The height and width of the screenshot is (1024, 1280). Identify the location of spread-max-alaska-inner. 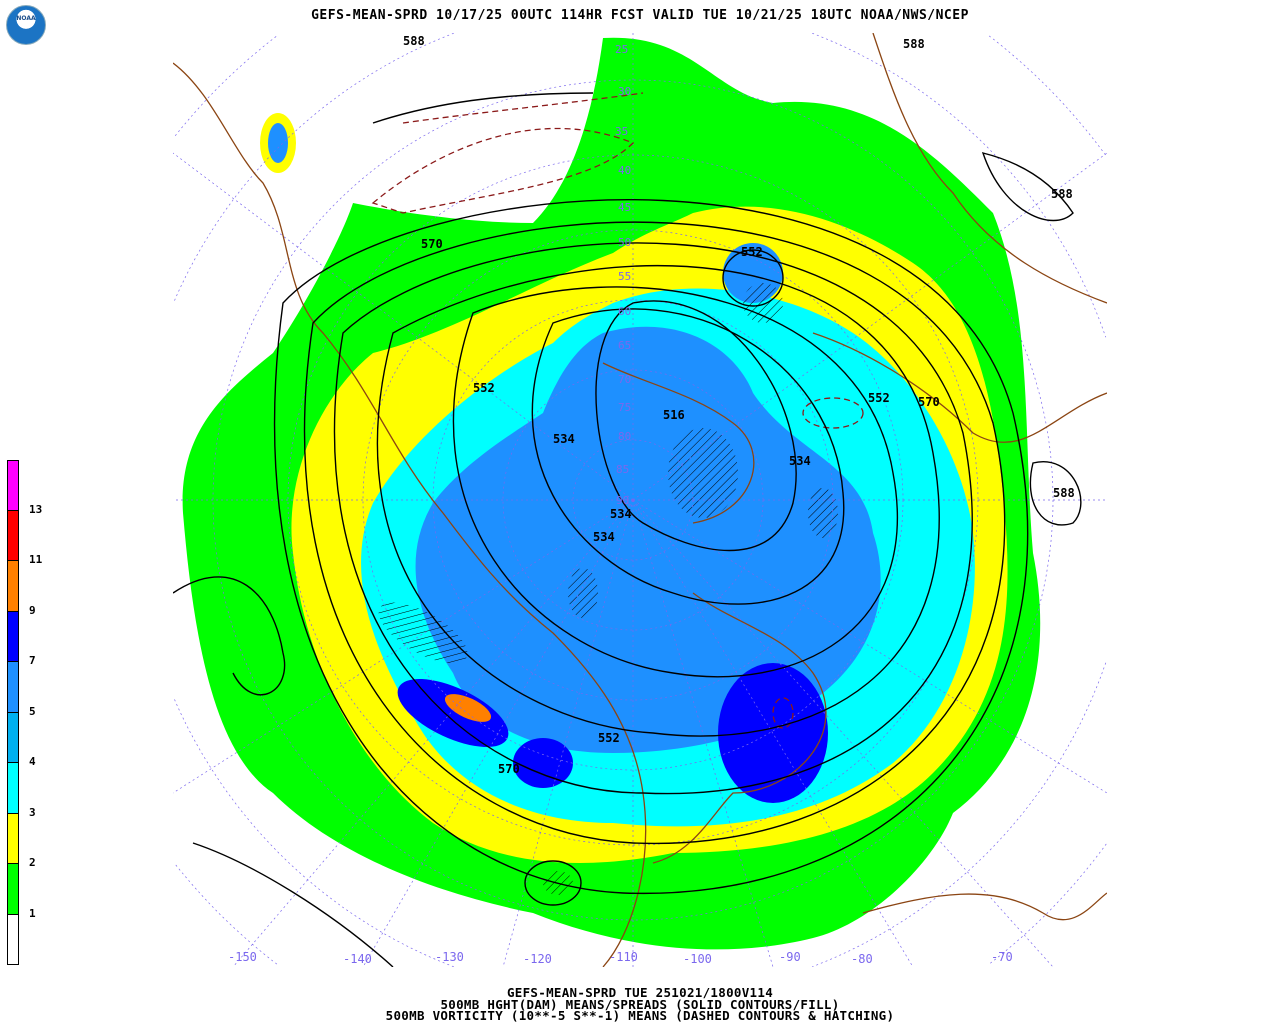
(278, 143).